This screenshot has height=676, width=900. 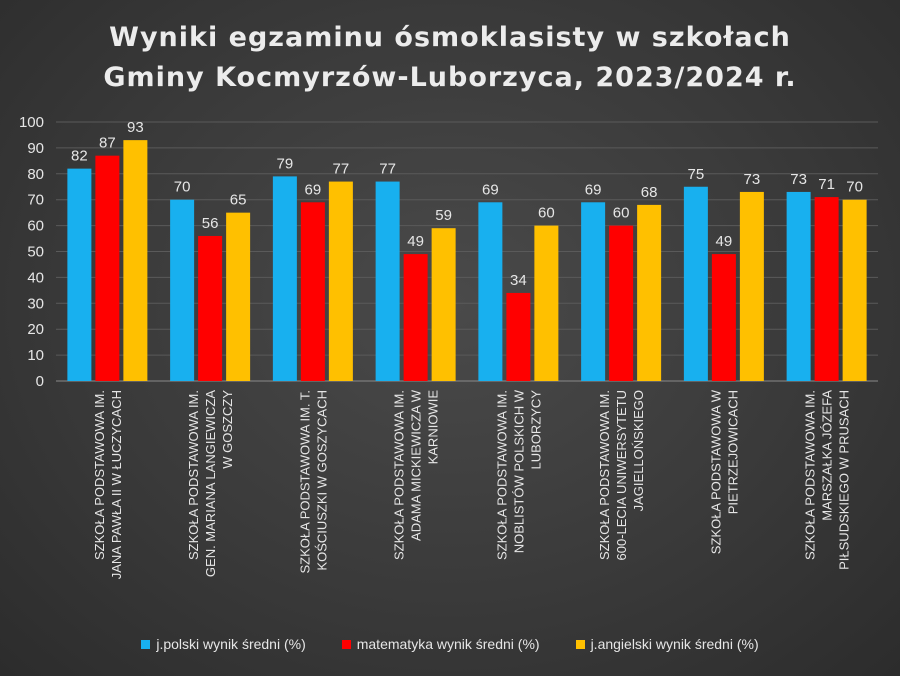 What do you see at coordinates (107, 143) in the screenshot?
I see `data-label: 87` at bounding box center [107, 143].